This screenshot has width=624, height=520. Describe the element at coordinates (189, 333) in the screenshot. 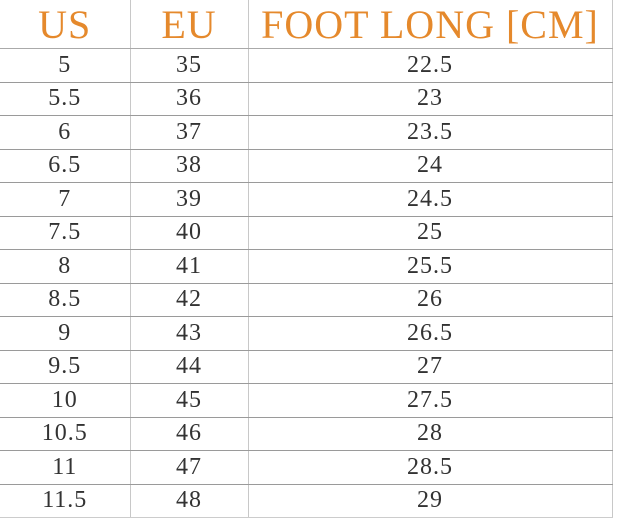

I see `table-cell: 43` at that location.